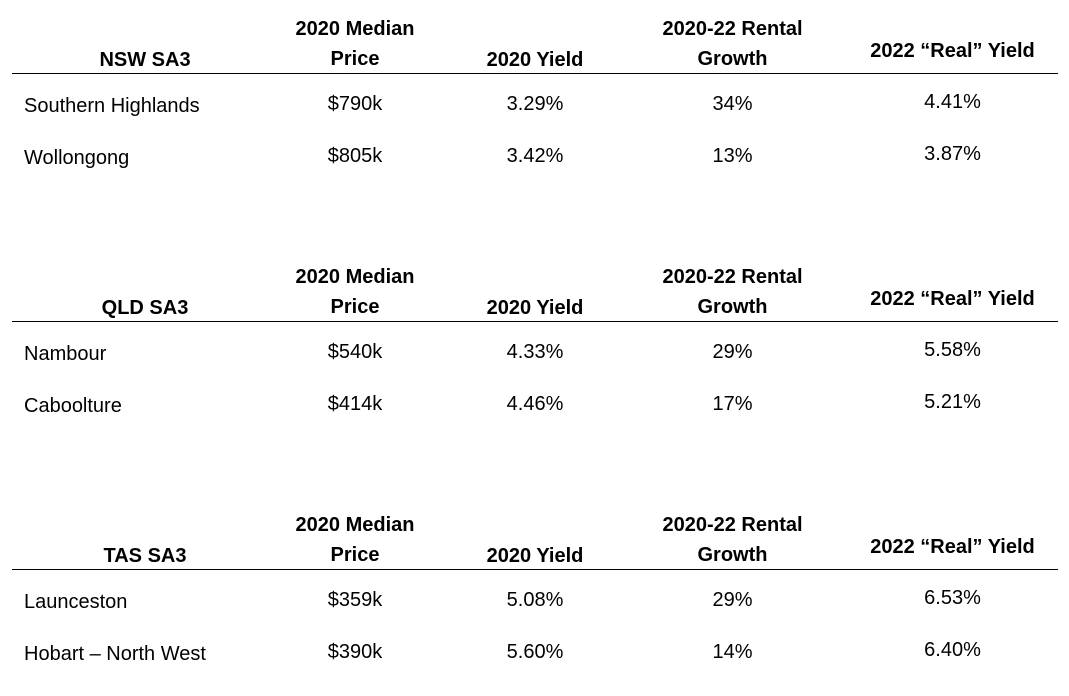 The width and height of the screenshot is (1069, 696). Describe the element at coordinates (732, 156) in the screenshot. I see `growth-cell: 13%` at that location.